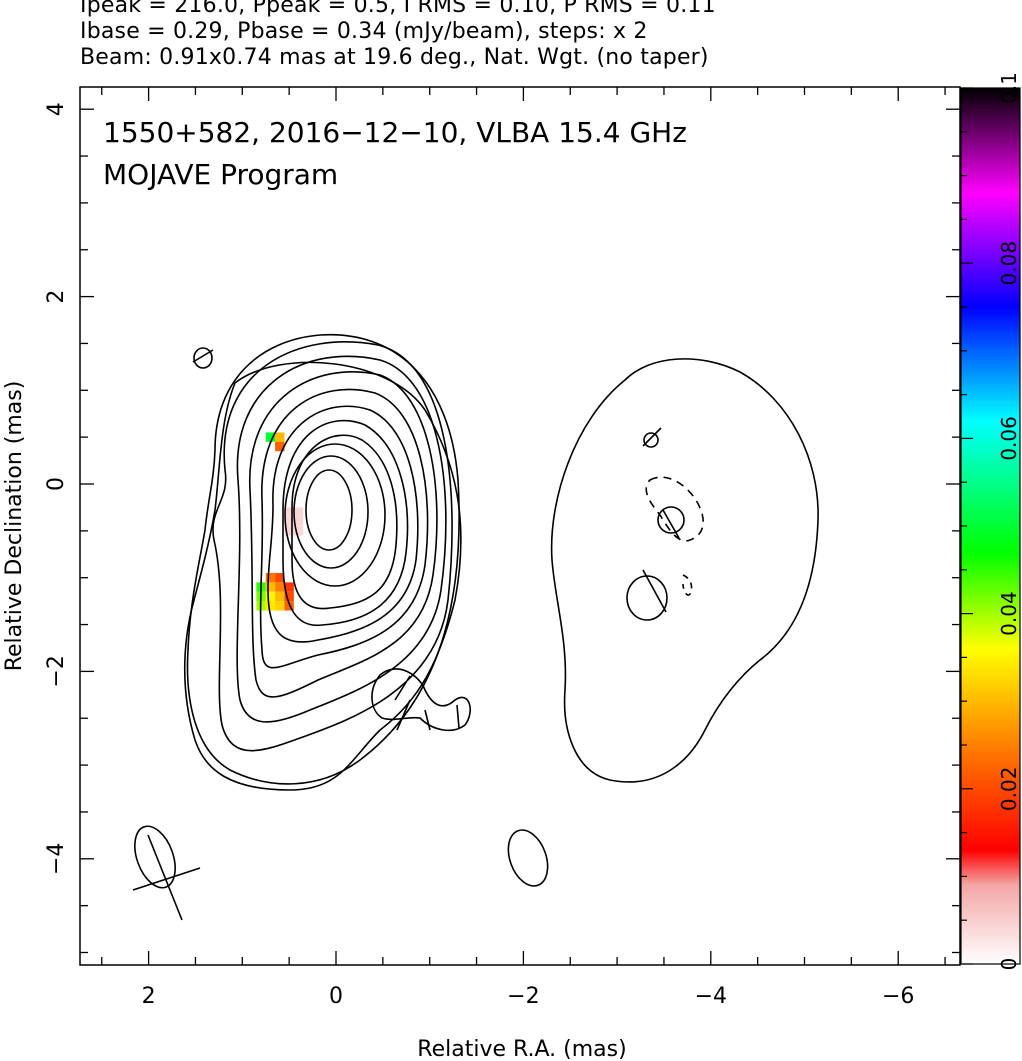  What do you see at coordinates (528, 858) in the screenshot?
I see `contour-blob-low-mid` at bounding box center [528, 858].